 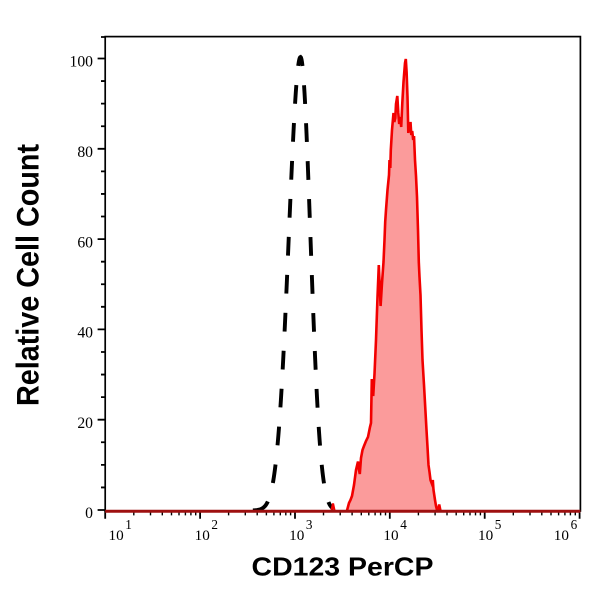 I want to click on svg-text: 0, so click(x=89, y=513).